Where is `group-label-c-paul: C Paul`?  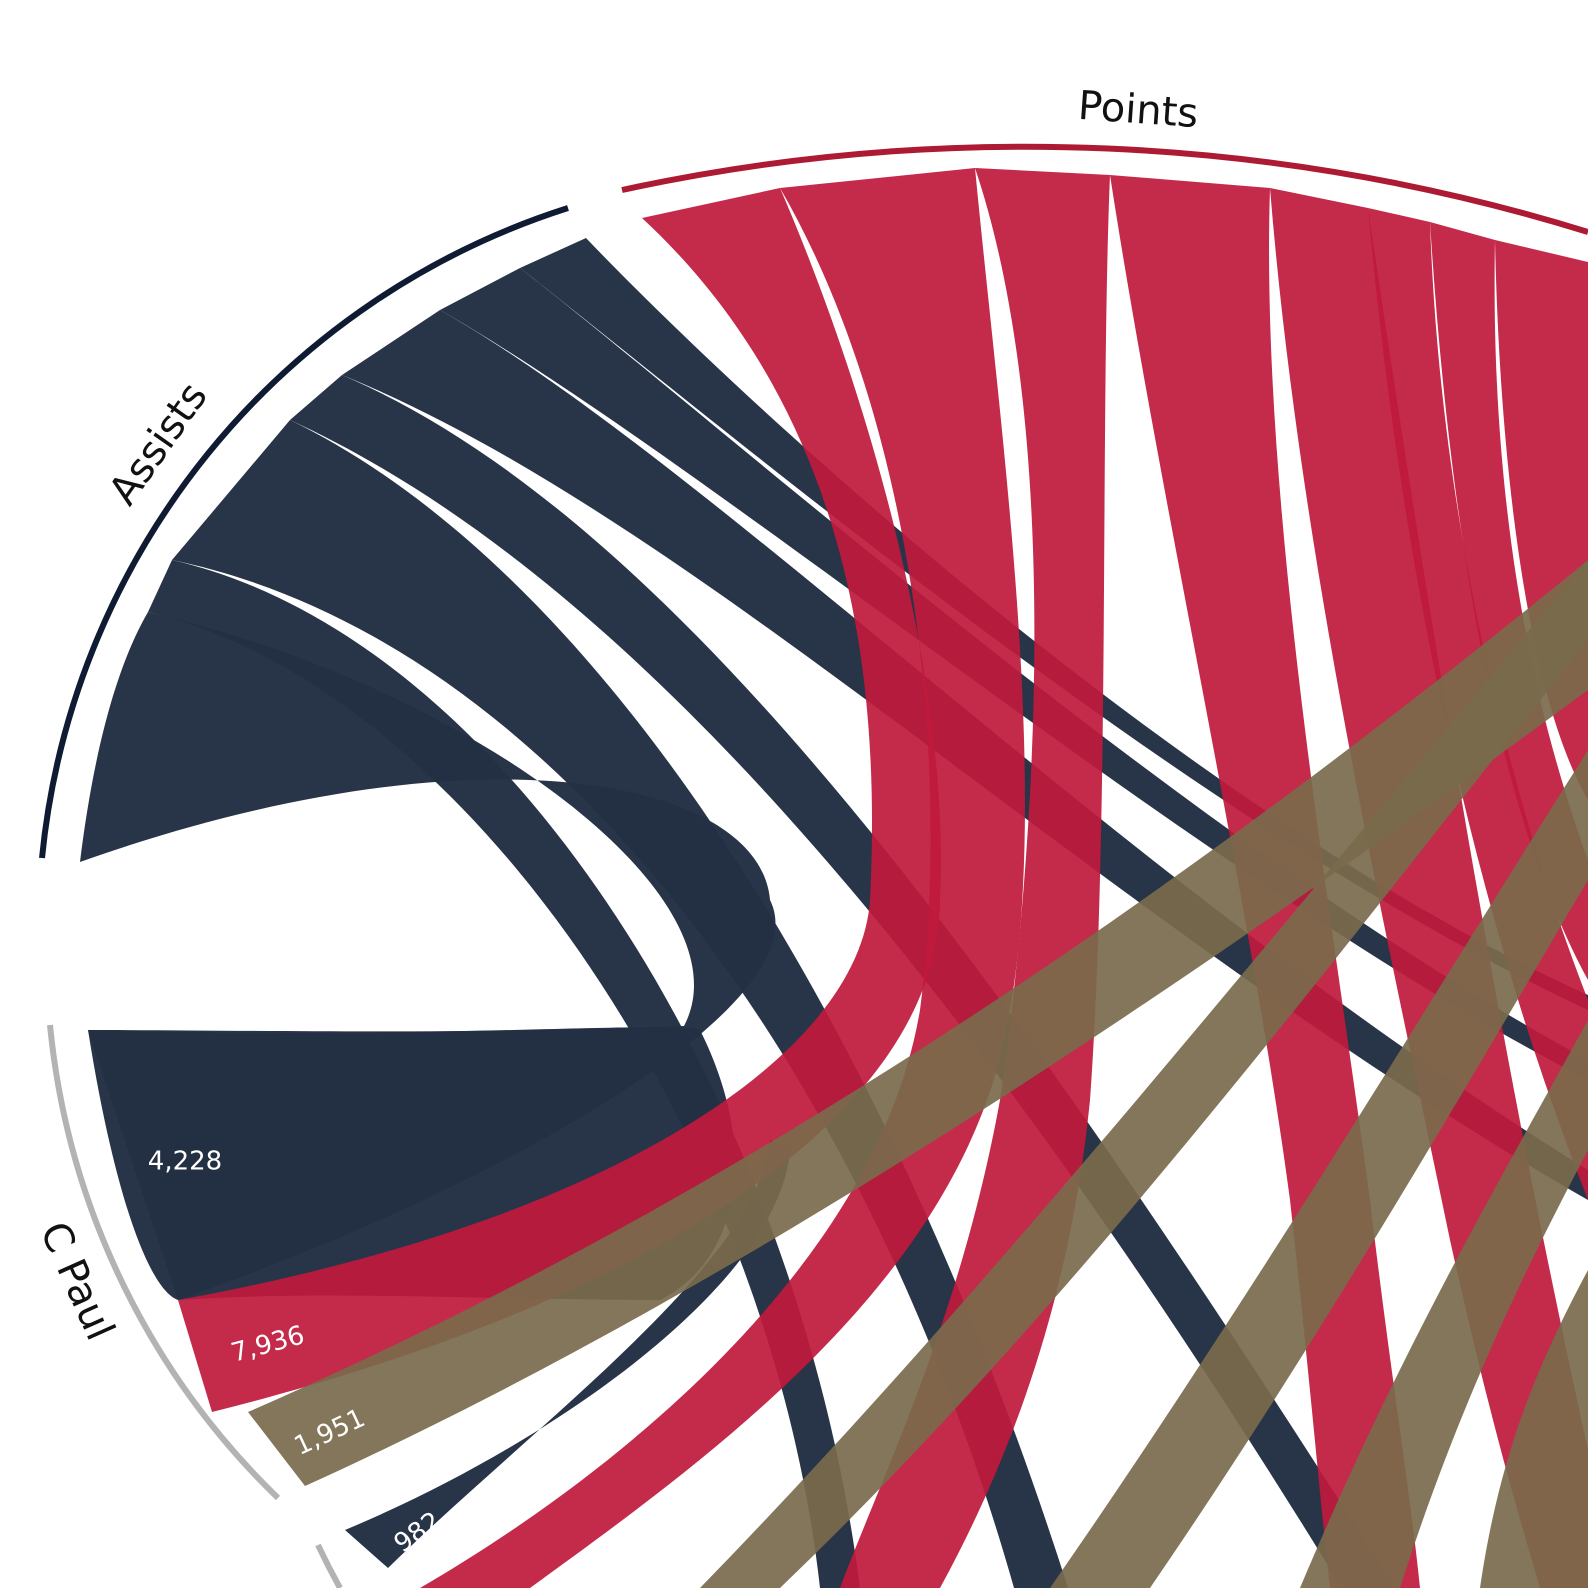
group-label-c-paul: C Paul is located at coordinates (77, 1281).